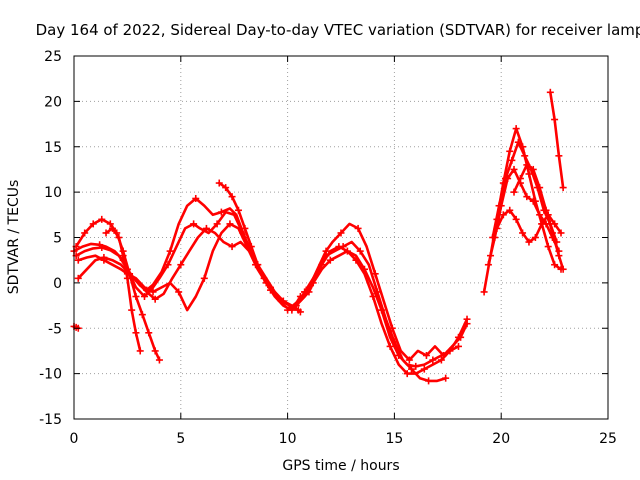 This screenshot has width=640, height=480. Describe the element at coordinates (53, 102) in the screenshot. I see `y-tick-label: 20` at that location.